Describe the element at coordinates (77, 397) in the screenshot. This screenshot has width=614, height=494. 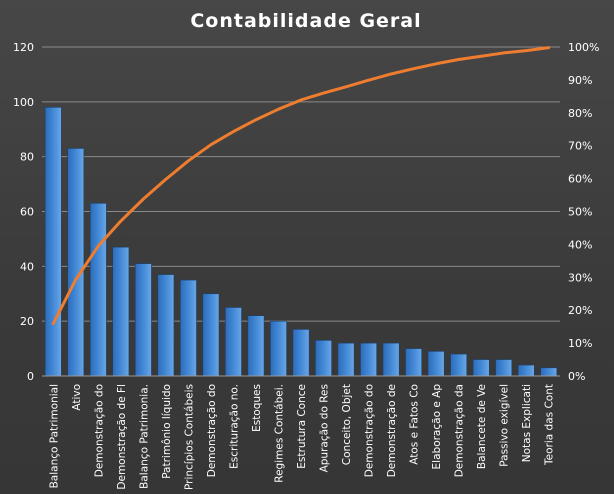
I see `category-label: Ativo` at that location.